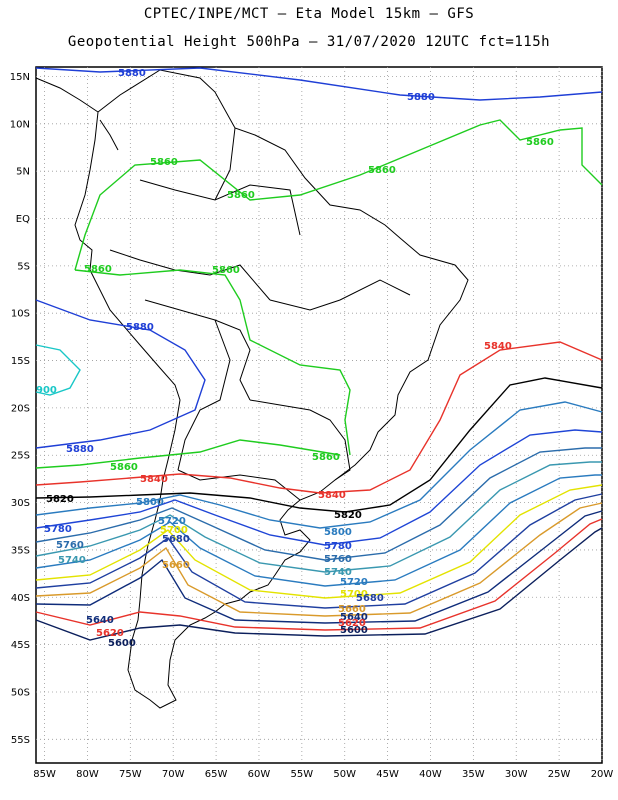  I want to click on contour-5880-west, so click(120, 374).